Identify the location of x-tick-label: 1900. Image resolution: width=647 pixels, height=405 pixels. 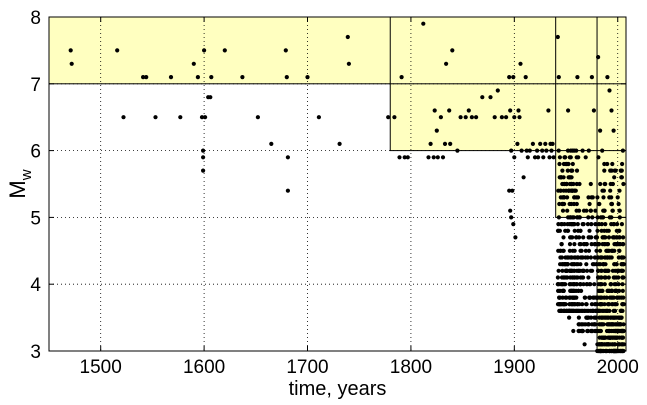
(514, 367).